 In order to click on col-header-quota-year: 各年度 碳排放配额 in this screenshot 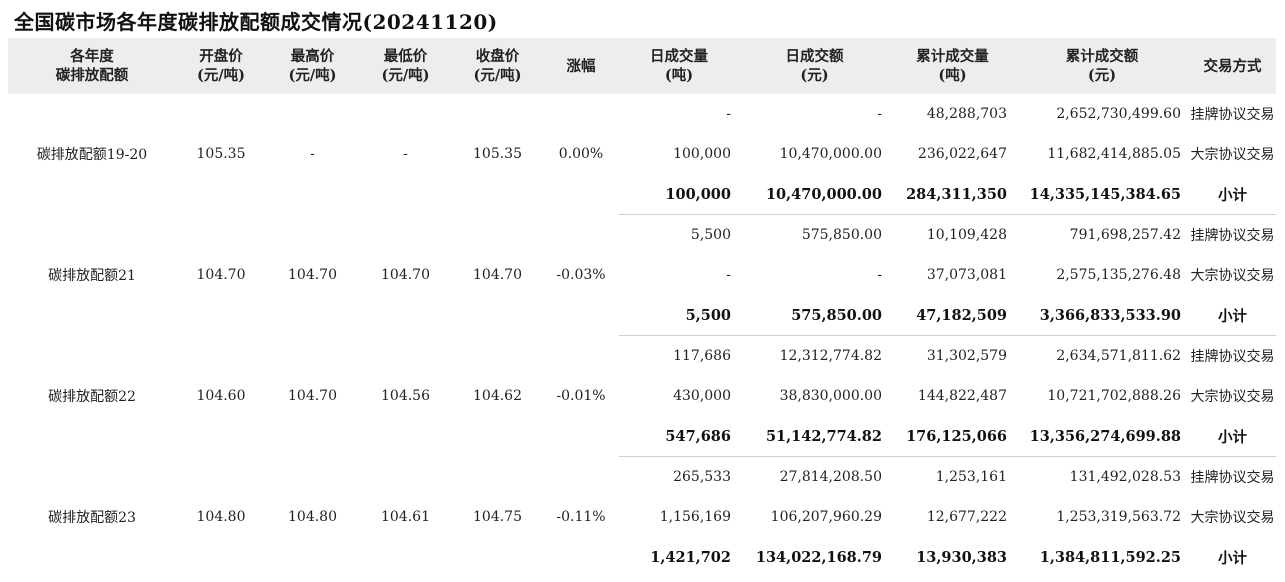, I will do `click(92, 66)`.